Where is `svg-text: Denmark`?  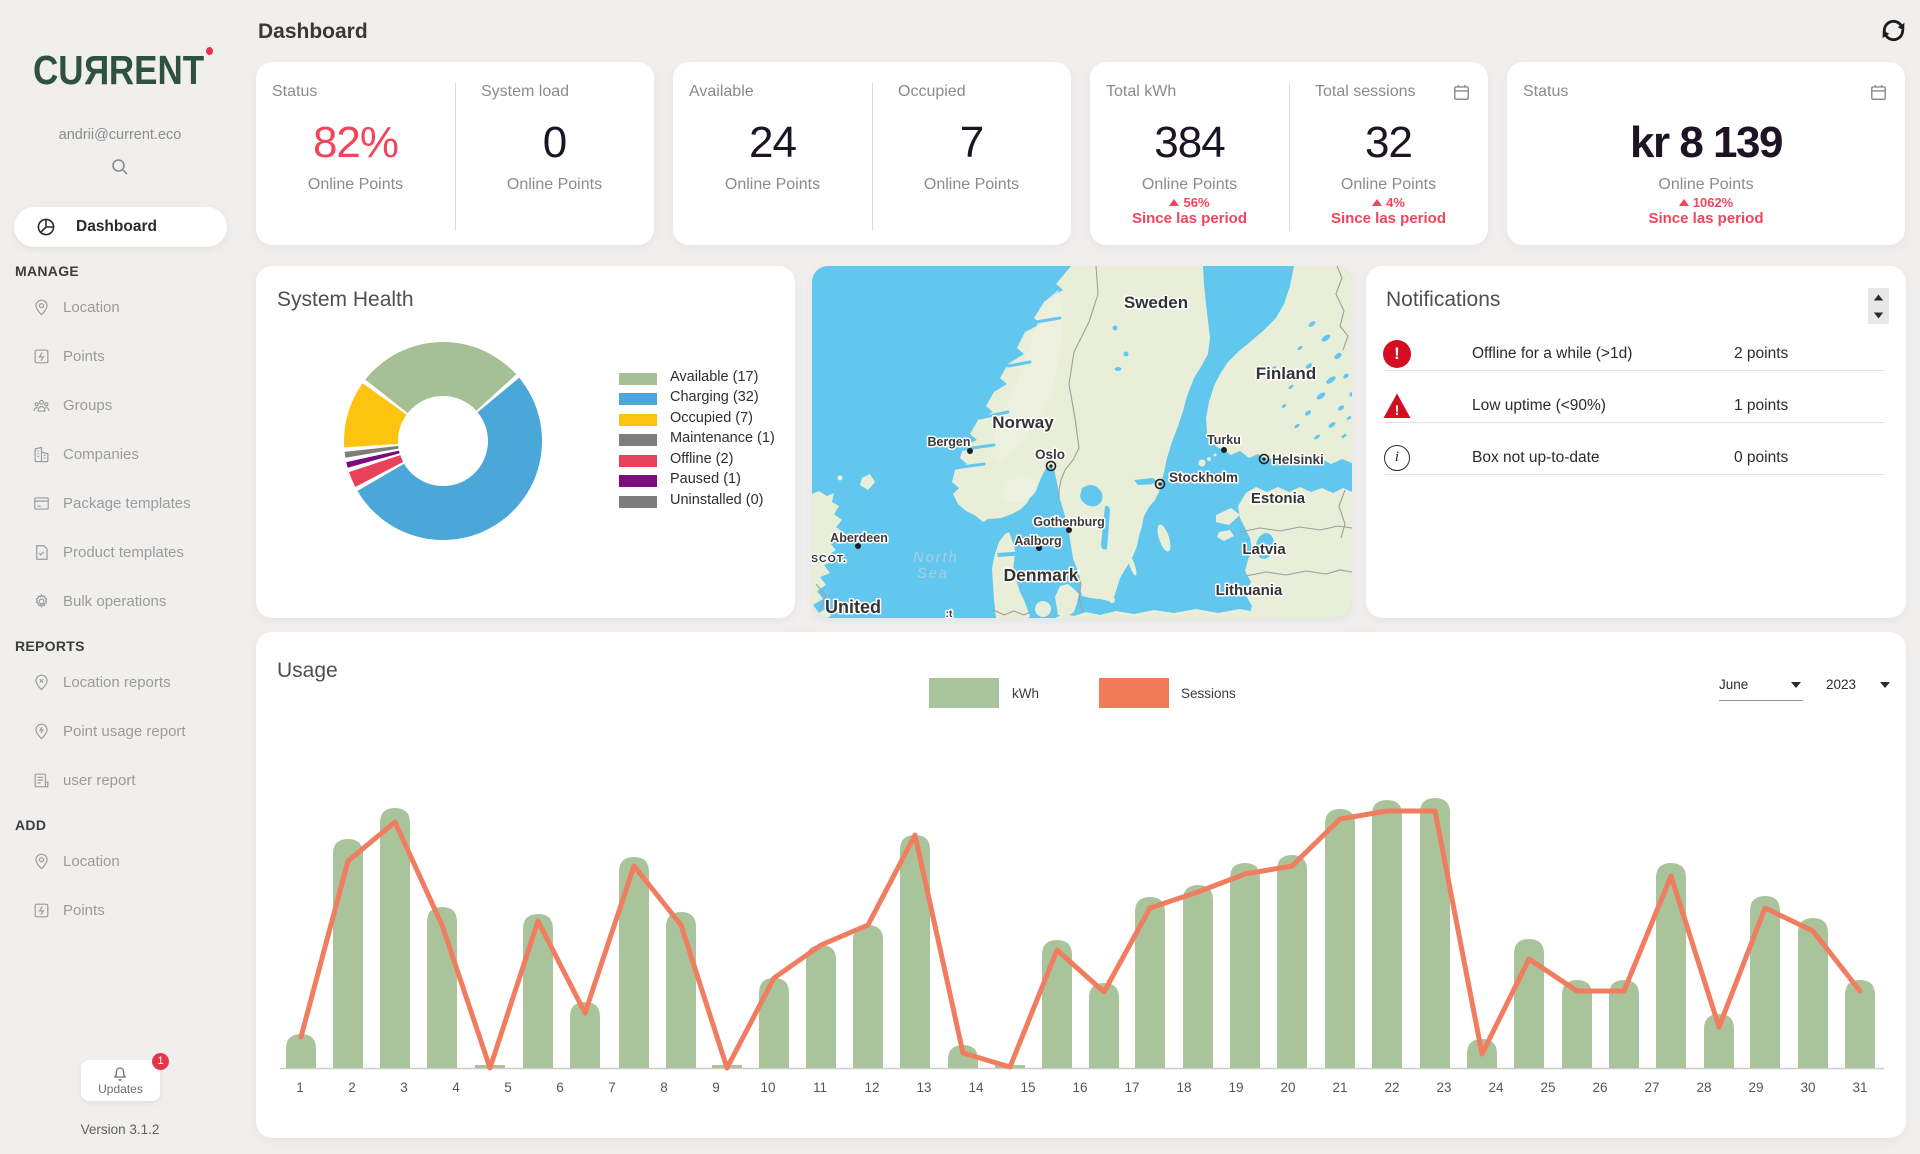 svg-text: Denmark is located at coordinates (1041, 575).